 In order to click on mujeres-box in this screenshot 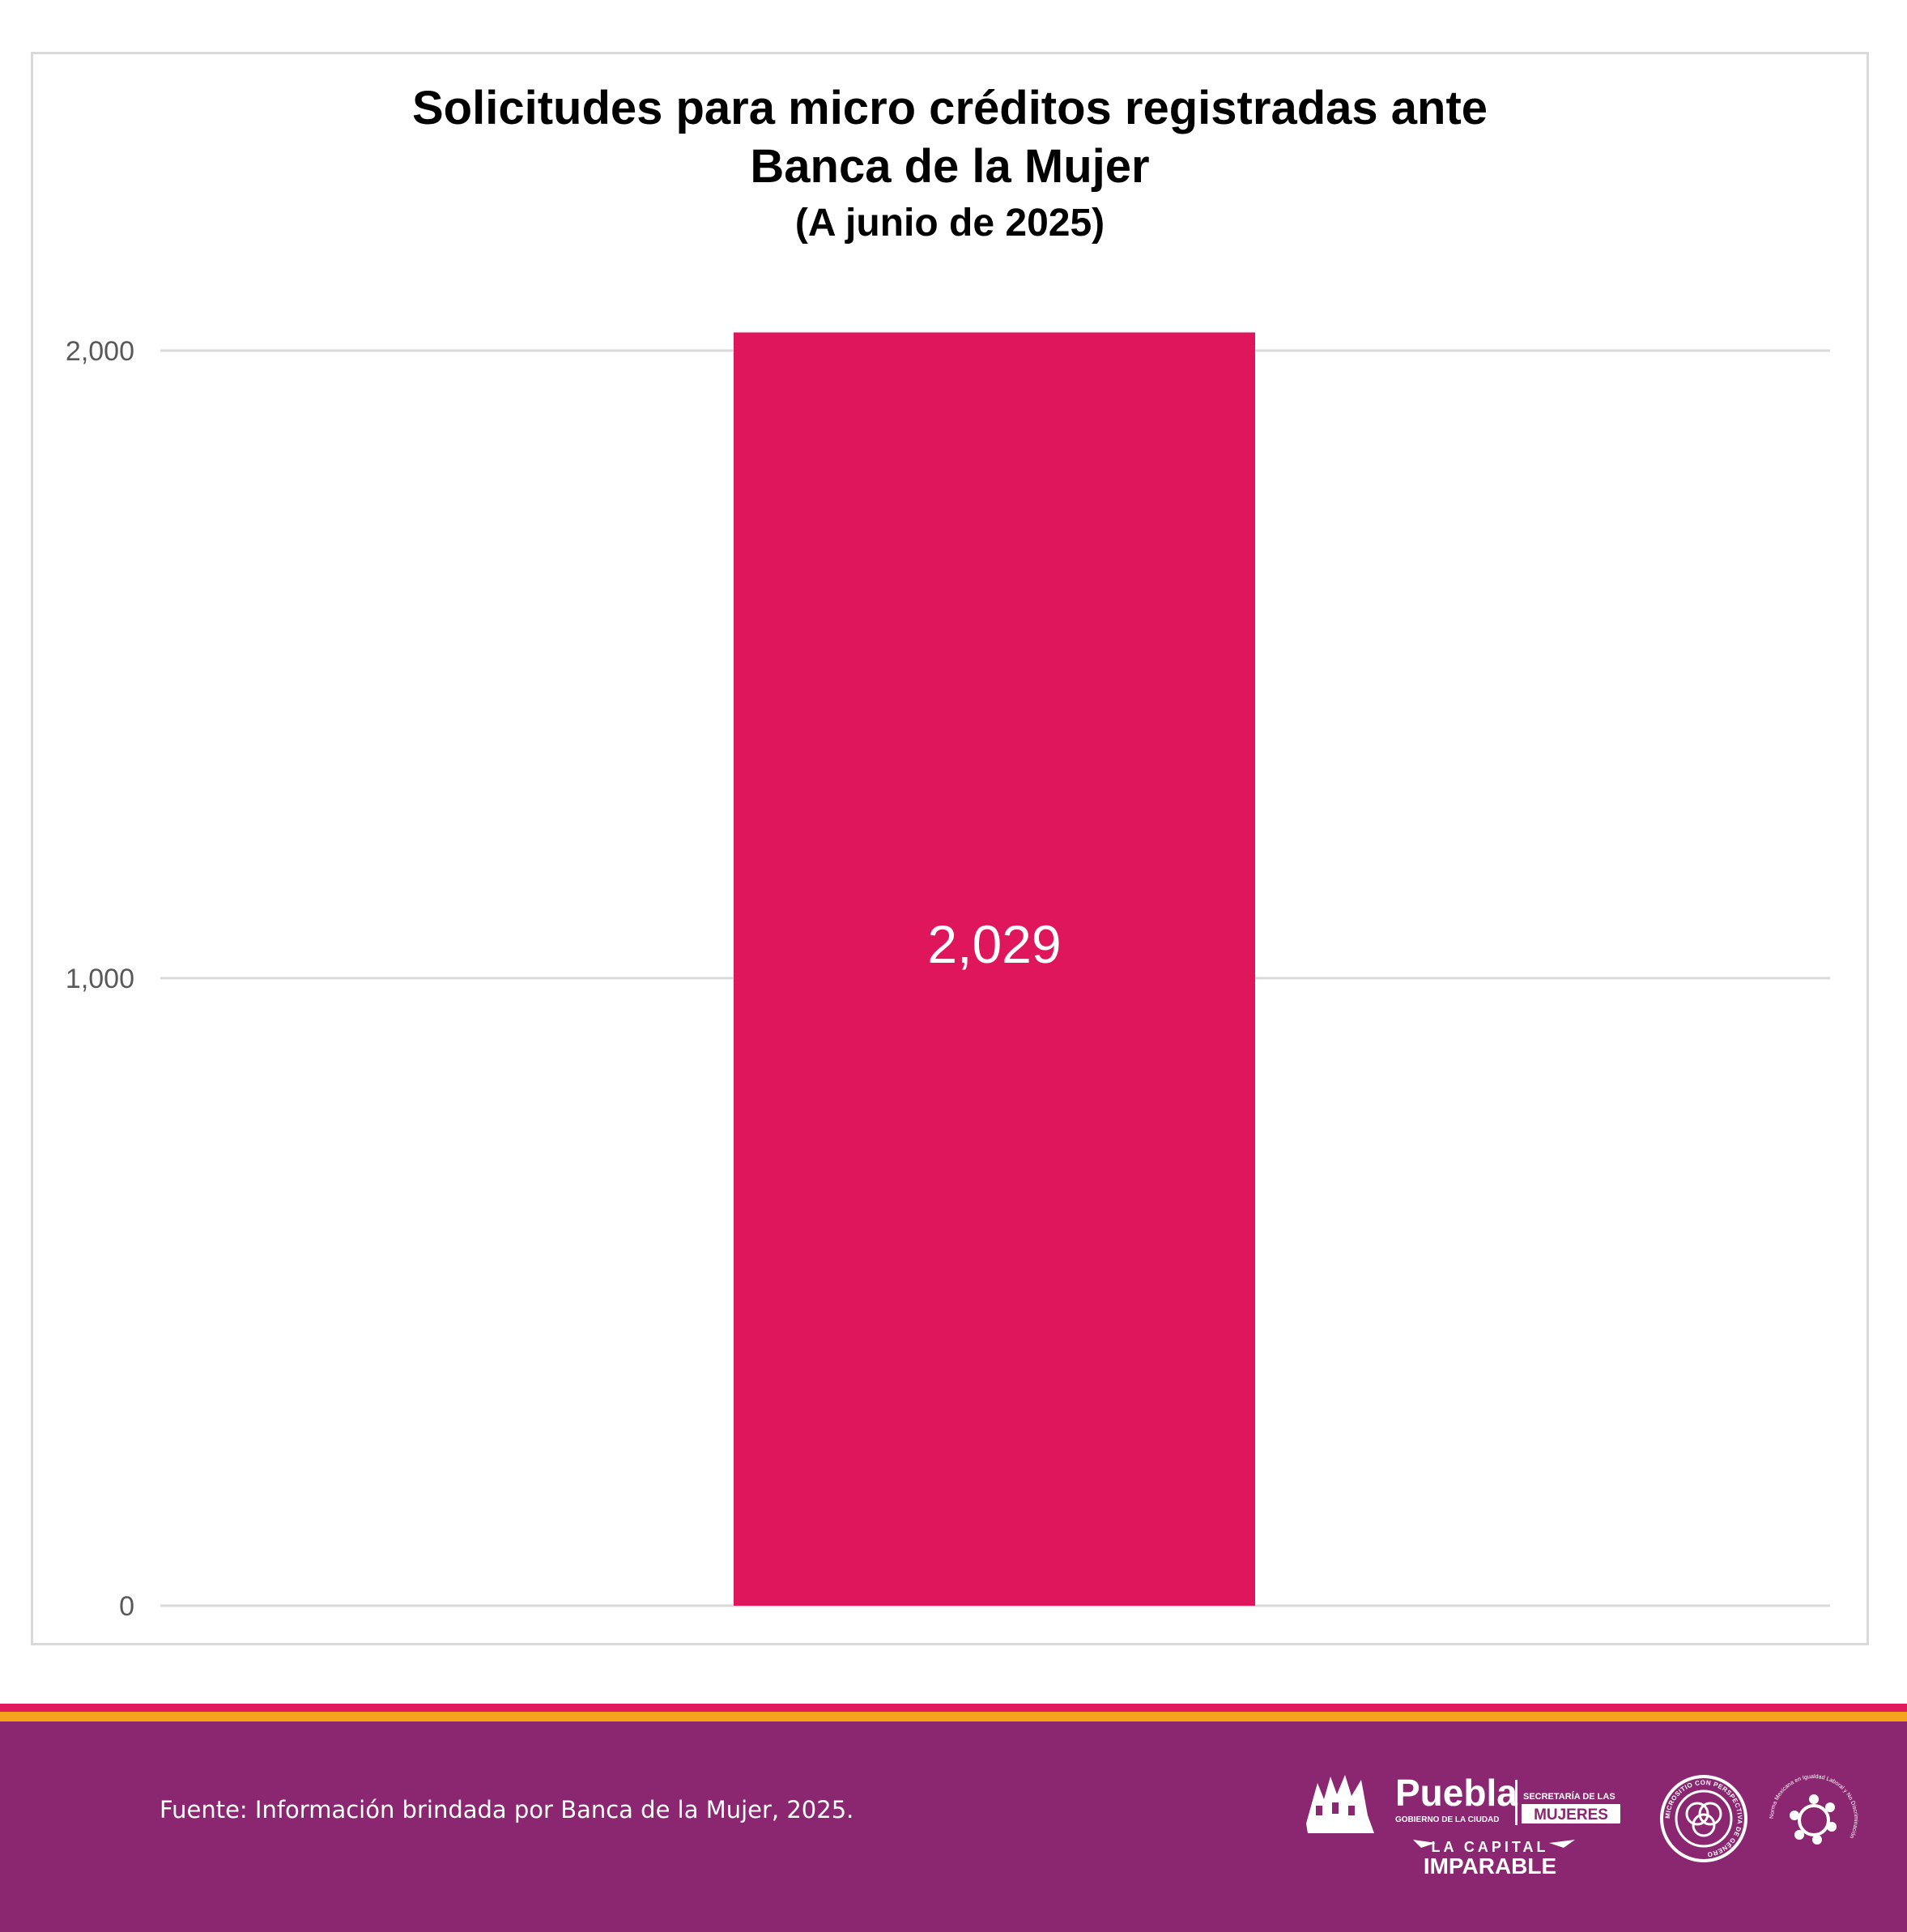, I will do `click(1571, 1814)`.